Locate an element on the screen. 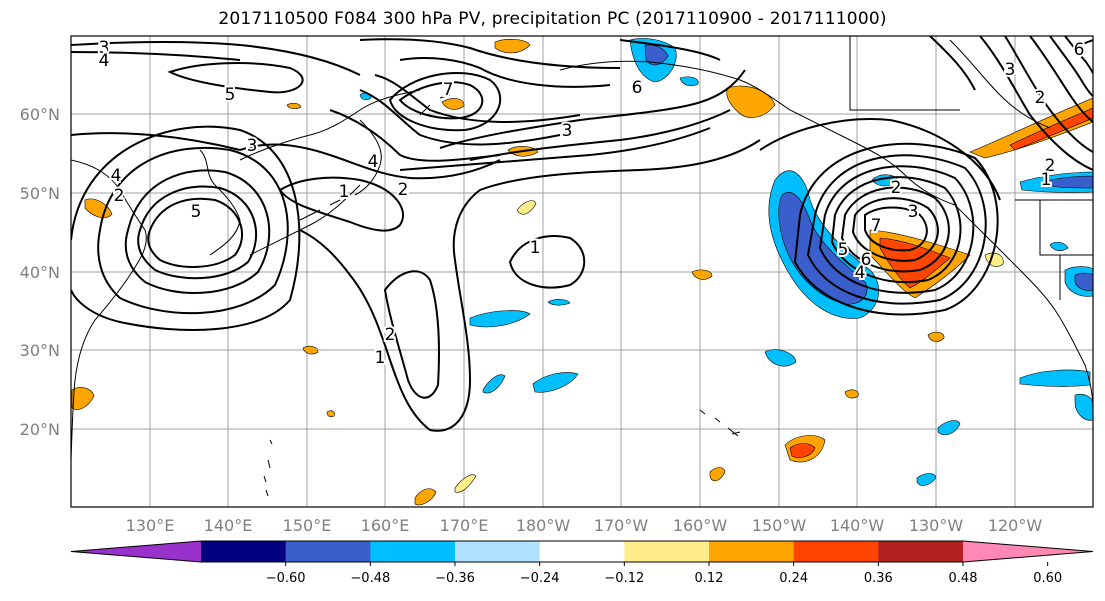 The width and height of the screenshot is (1105, 601). colorbar-tick-label: −0.12 is located at coordinates (624, 578).